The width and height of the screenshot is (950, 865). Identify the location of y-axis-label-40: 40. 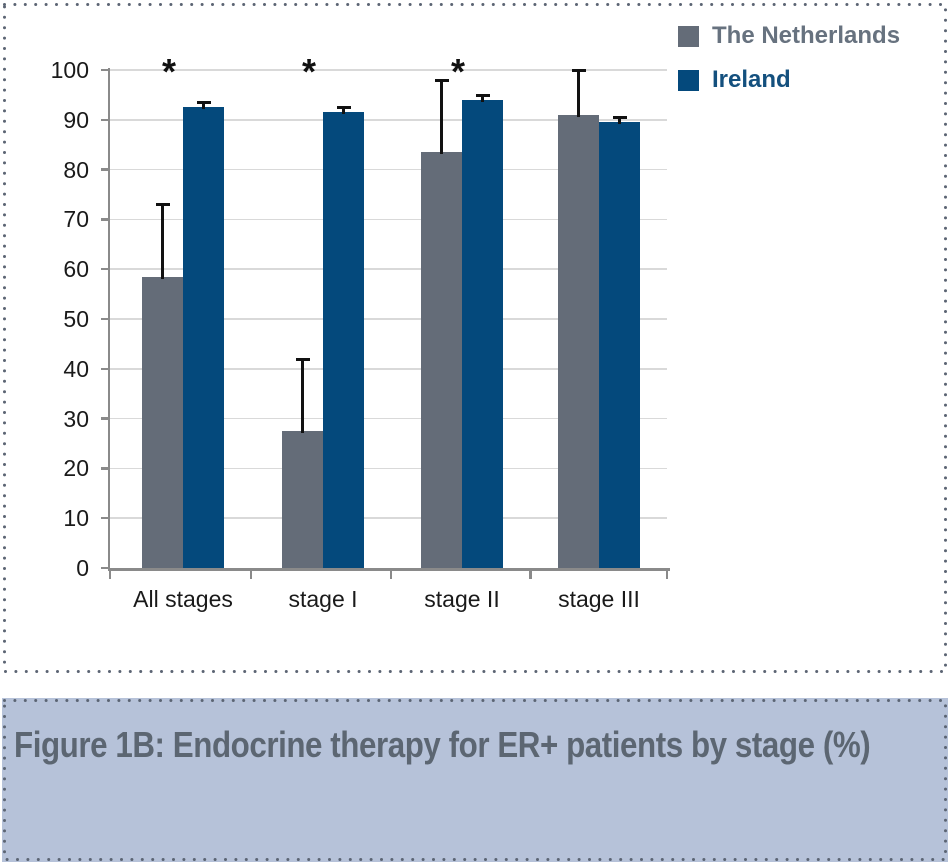
(76, 368).